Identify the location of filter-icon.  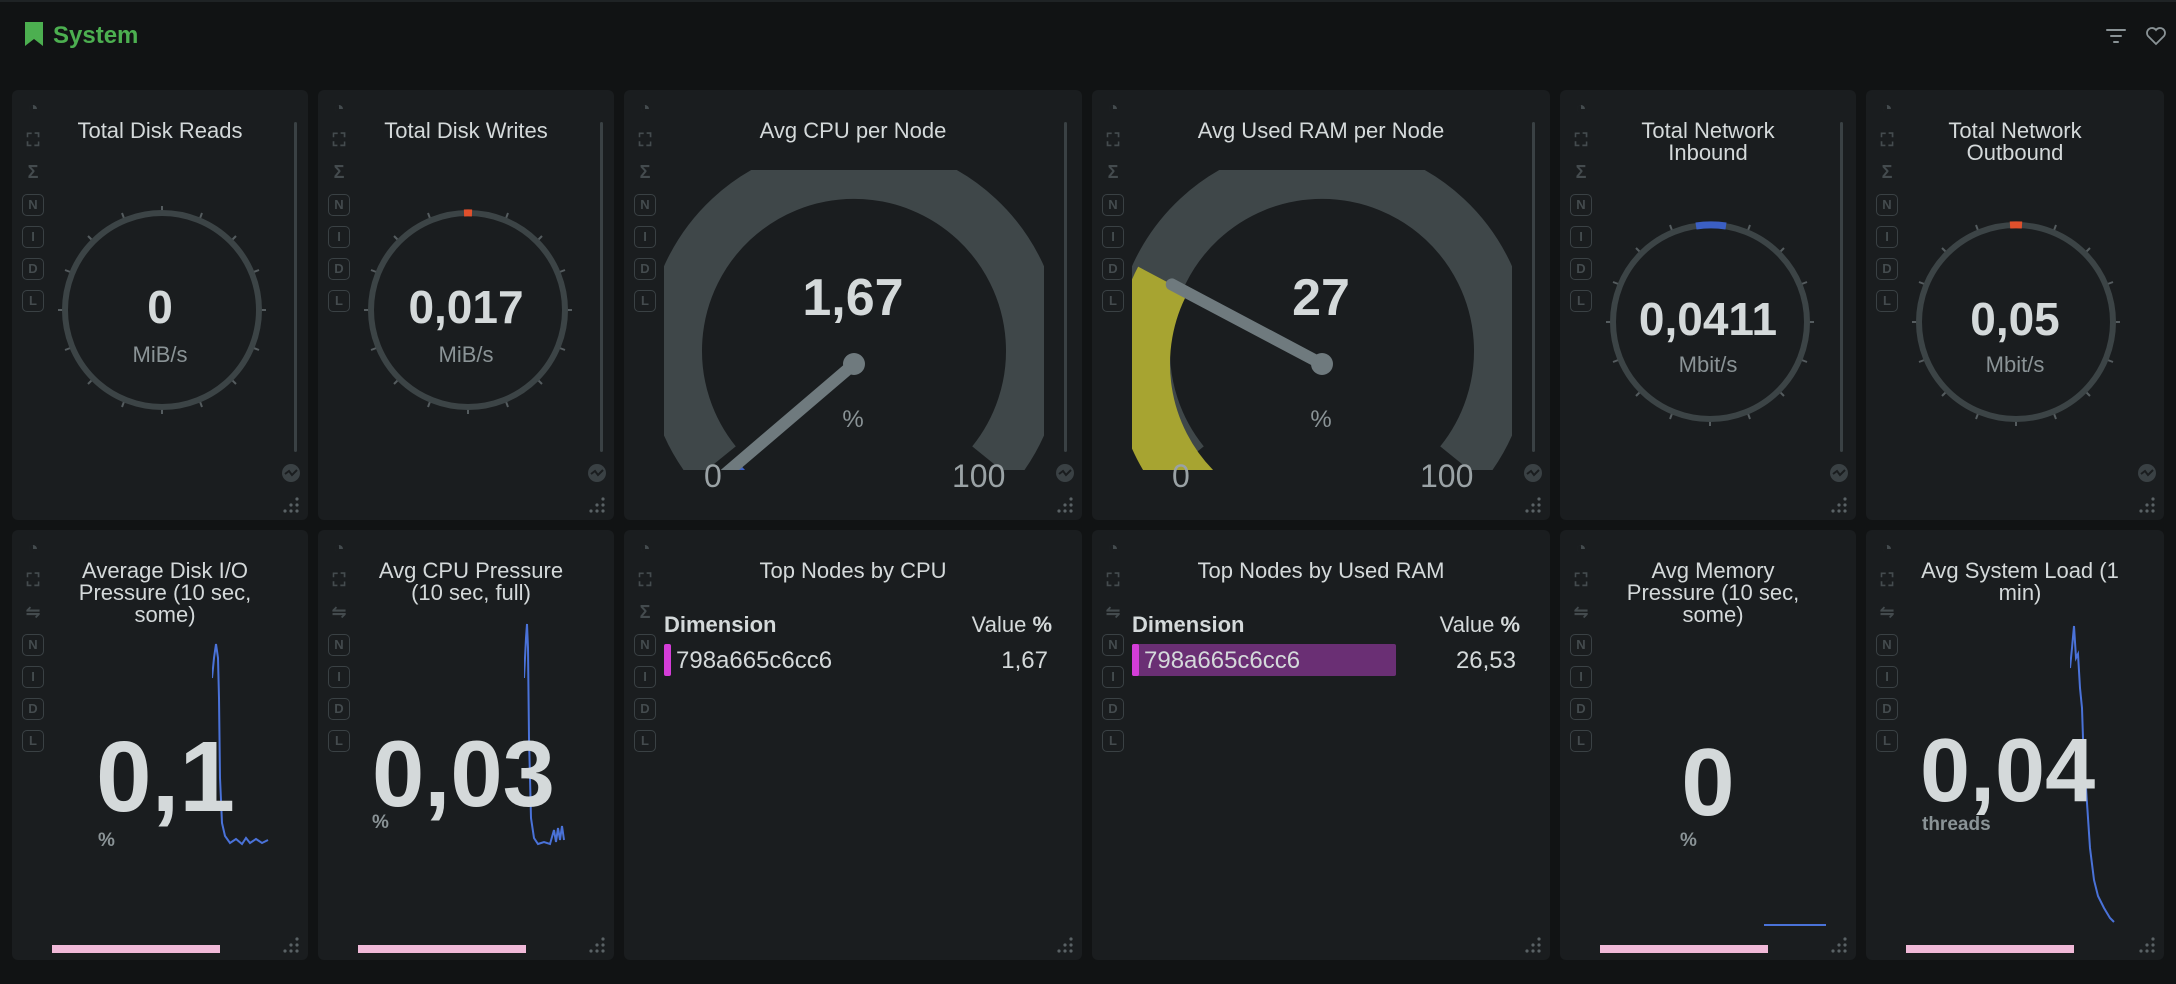
(2116, 36).